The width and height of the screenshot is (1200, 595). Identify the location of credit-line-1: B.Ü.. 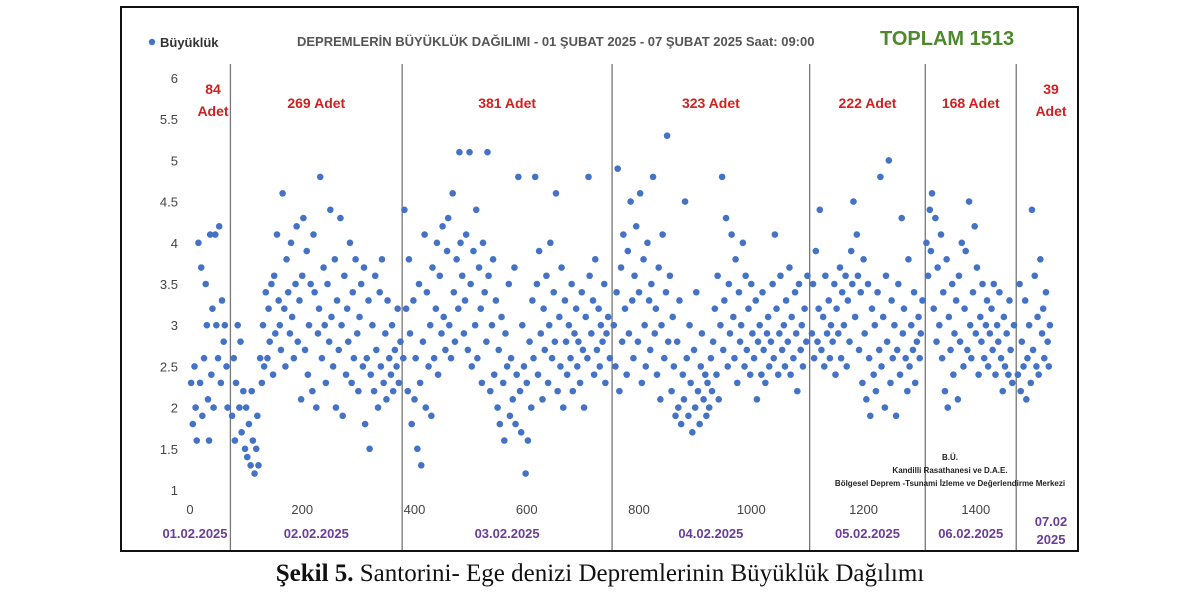
(950, 457).